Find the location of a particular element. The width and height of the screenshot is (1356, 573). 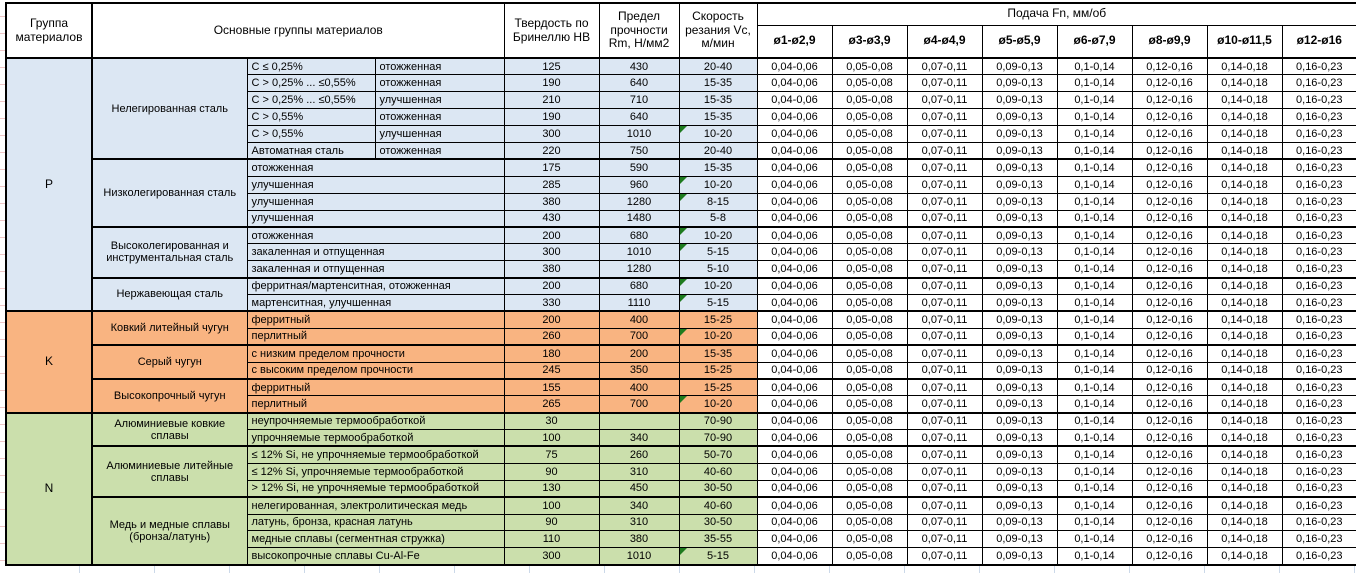

cell-strength: 310 is located at coordinates (639, 522).